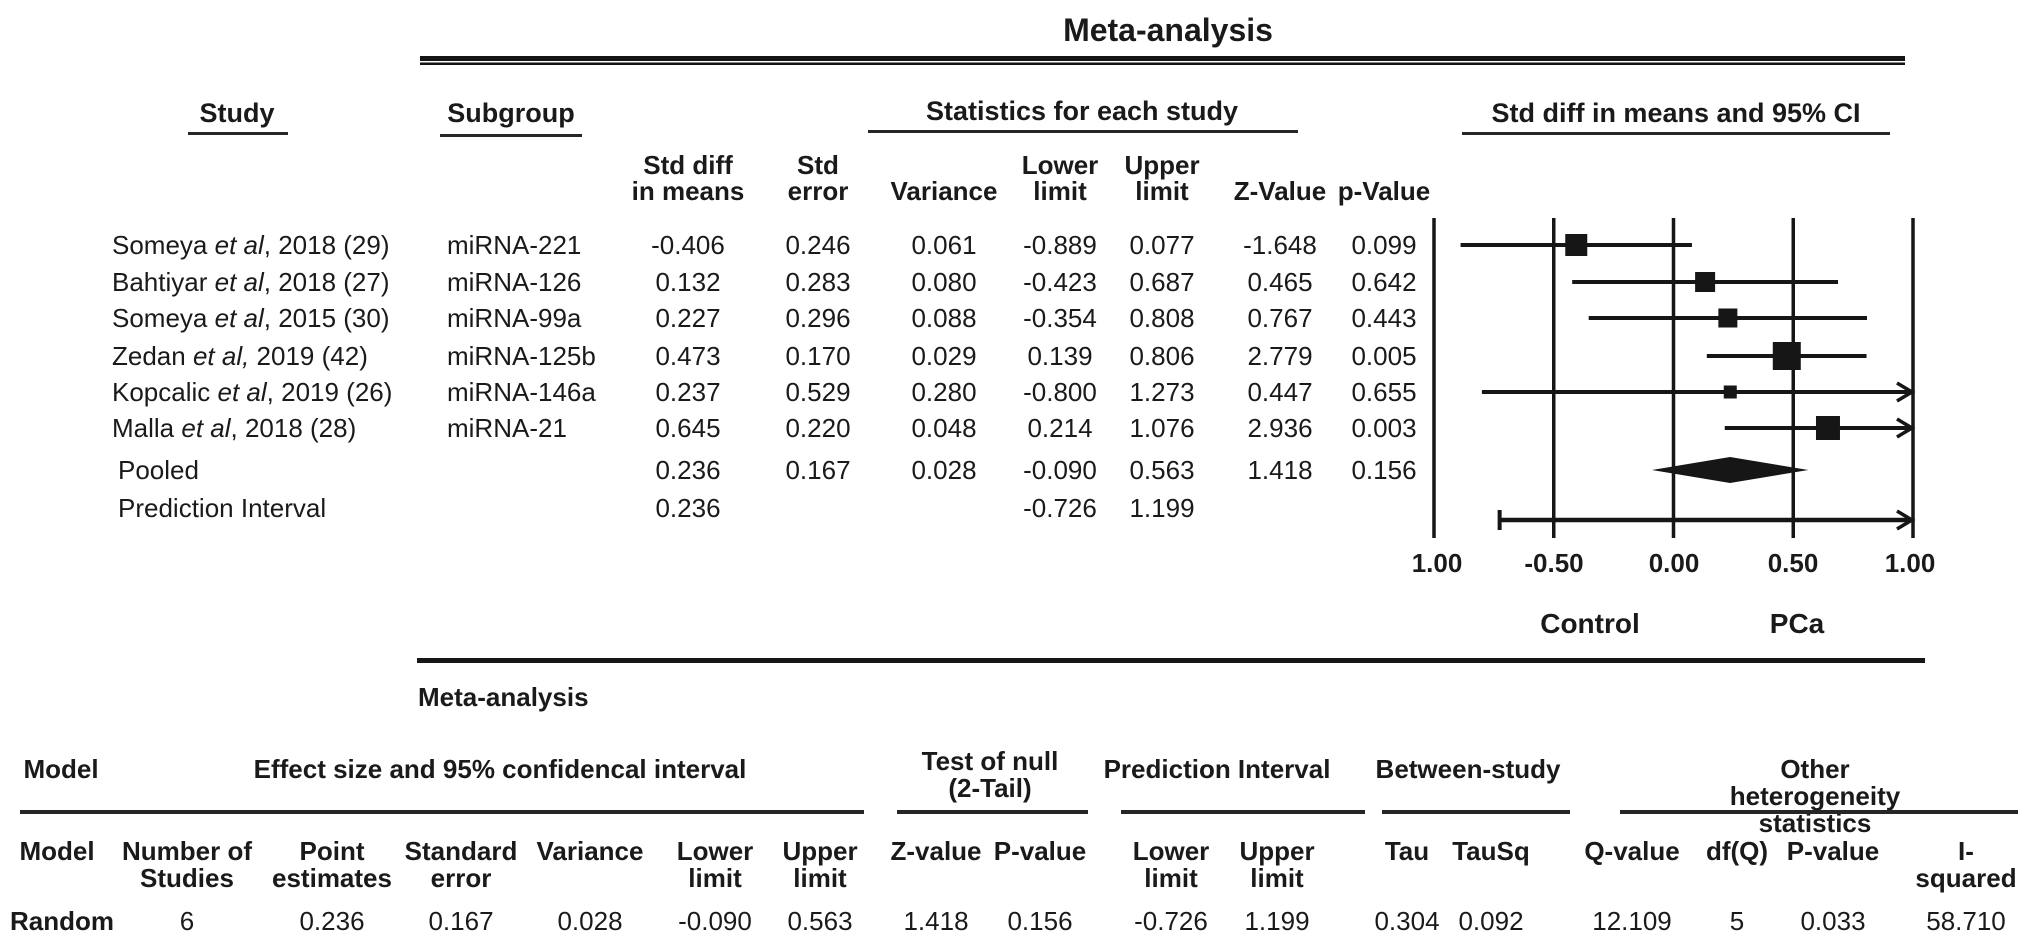 The height and width of the screenshot is (949, 2032). Describe the element at coordinates (1384, 191) in the screenshot. I see `col-header-p-value: p-Value` at that location.